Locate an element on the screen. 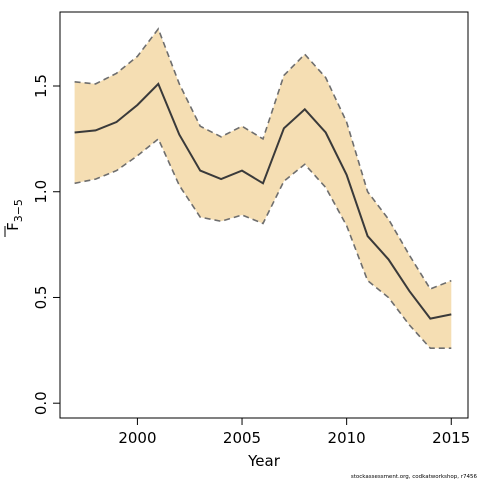  y-tick-label-1: 0.5 is located at coordinates (41, 298).